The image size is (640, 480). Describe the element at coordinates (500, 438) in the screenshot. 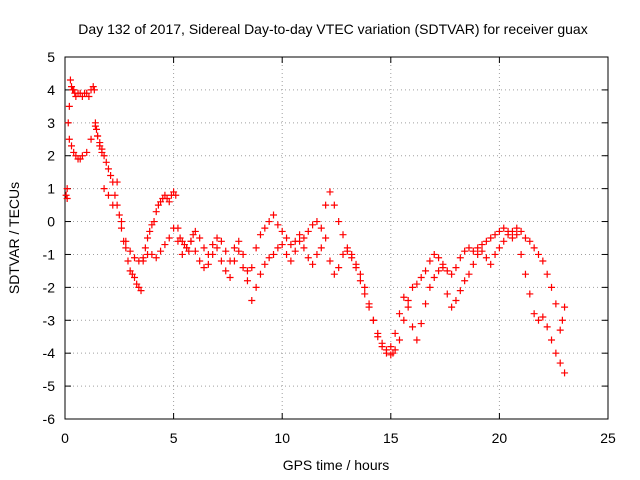

I see `x-tick-label: 20` at that location.